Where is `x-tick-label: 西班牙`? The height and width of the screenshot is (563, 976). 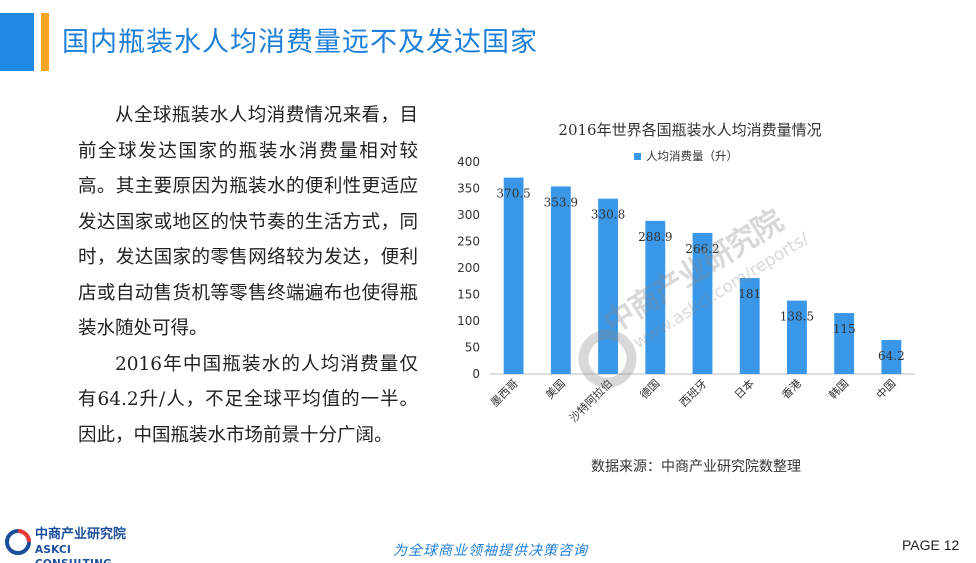
x-tick-label: 西班牙 is located at coordinates (693, 393).